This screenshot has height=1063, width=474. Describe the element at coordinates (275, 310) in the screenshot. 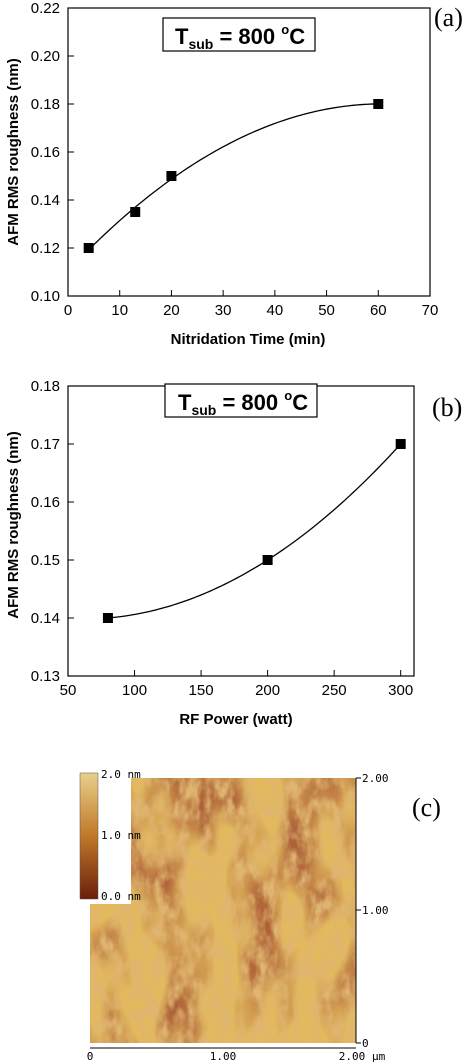

I see `x-tick-label: 40` at that location.